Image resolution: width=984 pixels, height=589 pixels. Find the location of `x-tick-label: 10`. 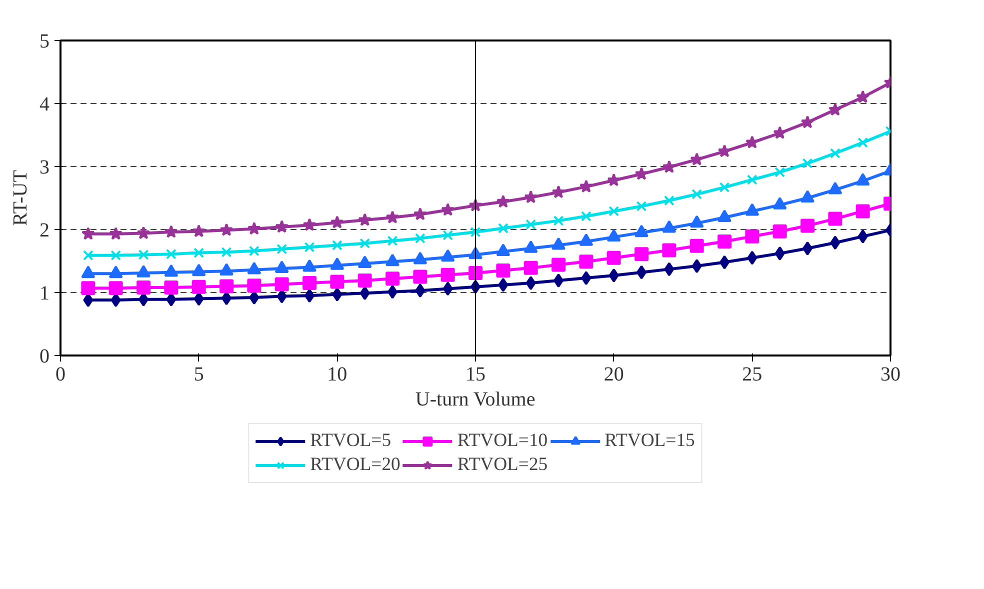

x-tick-label: 10 is located at coordinates (337, 375).